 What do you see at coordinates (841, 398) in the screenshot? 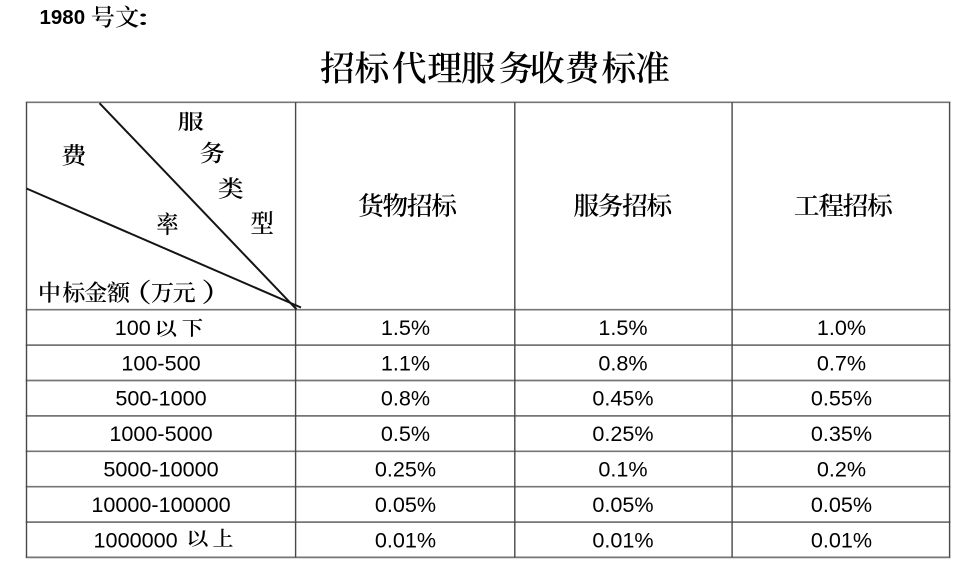
I see `svg-text: 0.55%` at bounding box center [841, 398].